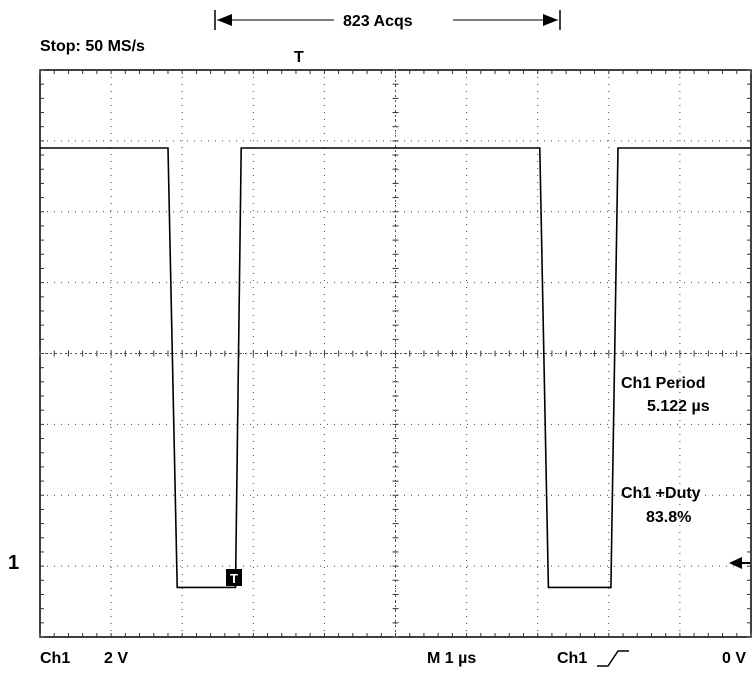 The height and width of the screenshot is (675, 756). I want to click on acquisition-count: 823 Acqs, so click(378, 21).